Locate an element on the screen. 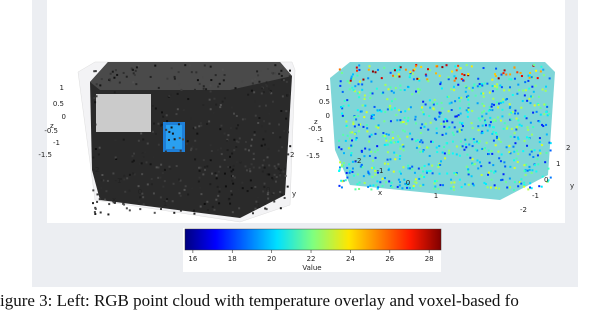  colorbar-tick-label: 20 is located at coordinates (271, 259).